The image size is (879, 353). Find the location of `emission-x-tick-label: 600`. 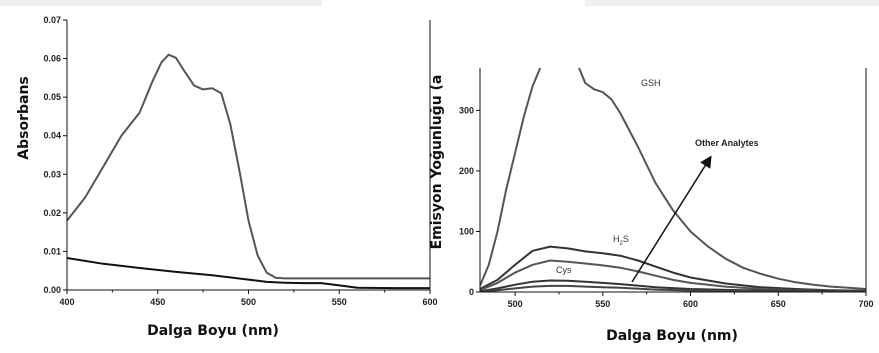

emission-x-tick-label: 600 is located at coordinates (690, 304).